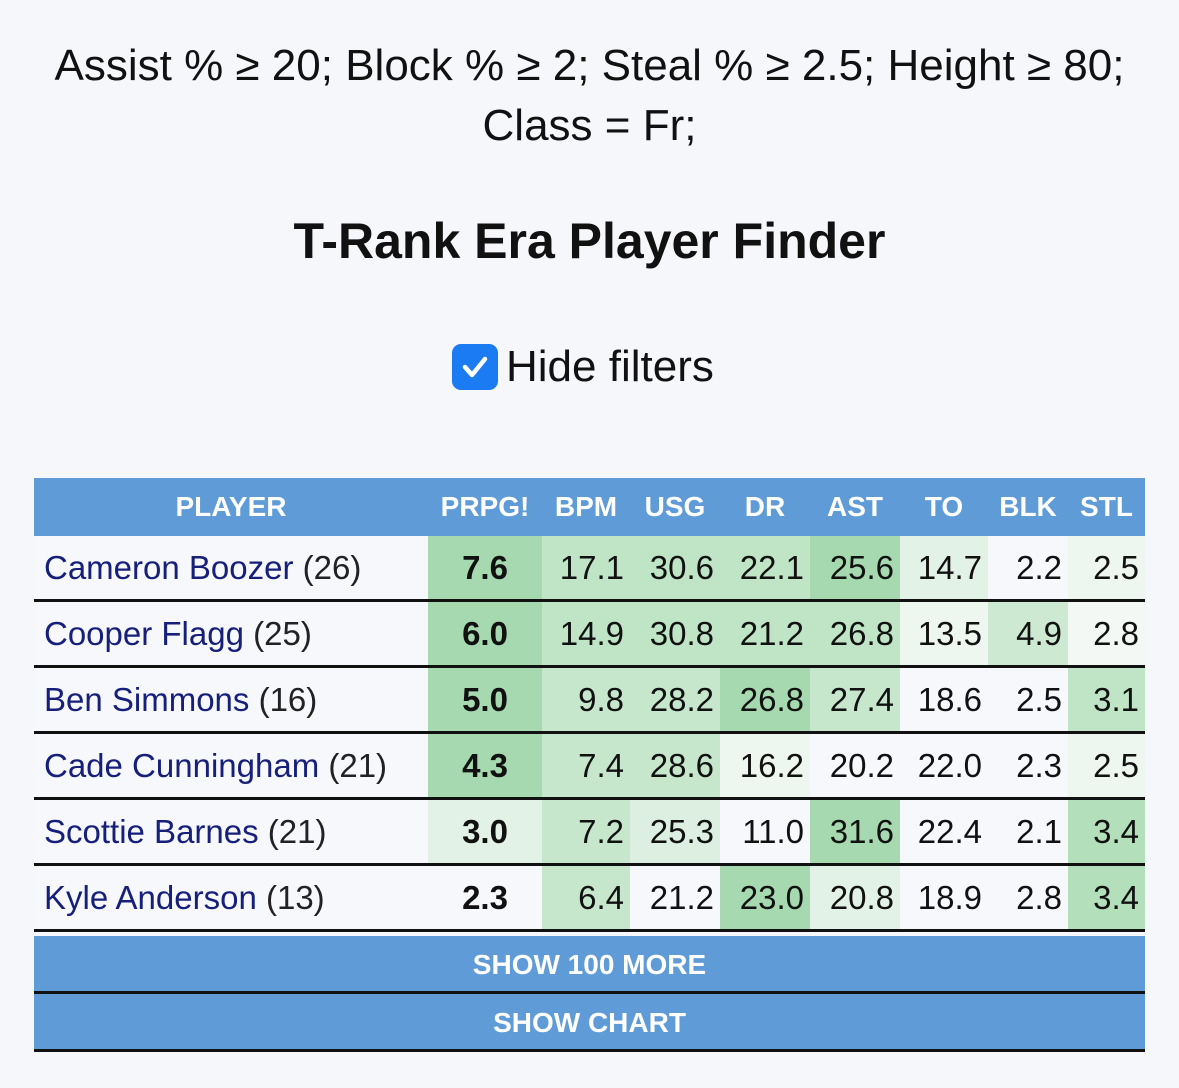 The width and height of the screenshot is (1179, 1088). Describe the element at coordinates (144, 633) in the screenshot. I see `player-name: Cooper Flagg` at that location.